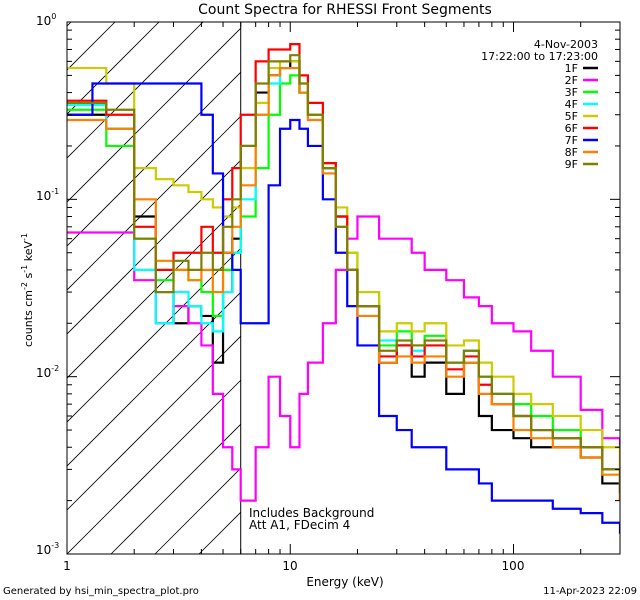 The image size is (640, 600). Describe the element at coordinates (539, 56) in the screenshot. I see `legend-time-range: 17:22:00 to 17:23:00` at that location.